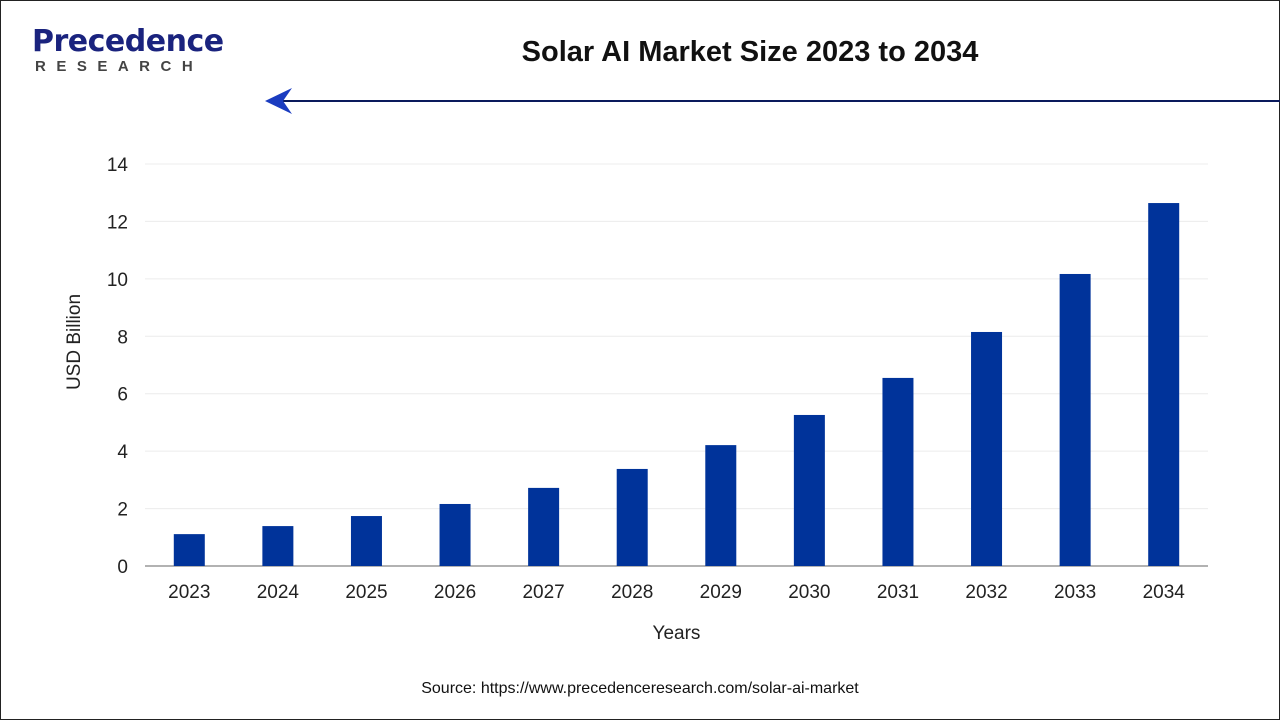  I want to click on precedence-research-logo: Precedence RESEARCH, so click(128, 51).